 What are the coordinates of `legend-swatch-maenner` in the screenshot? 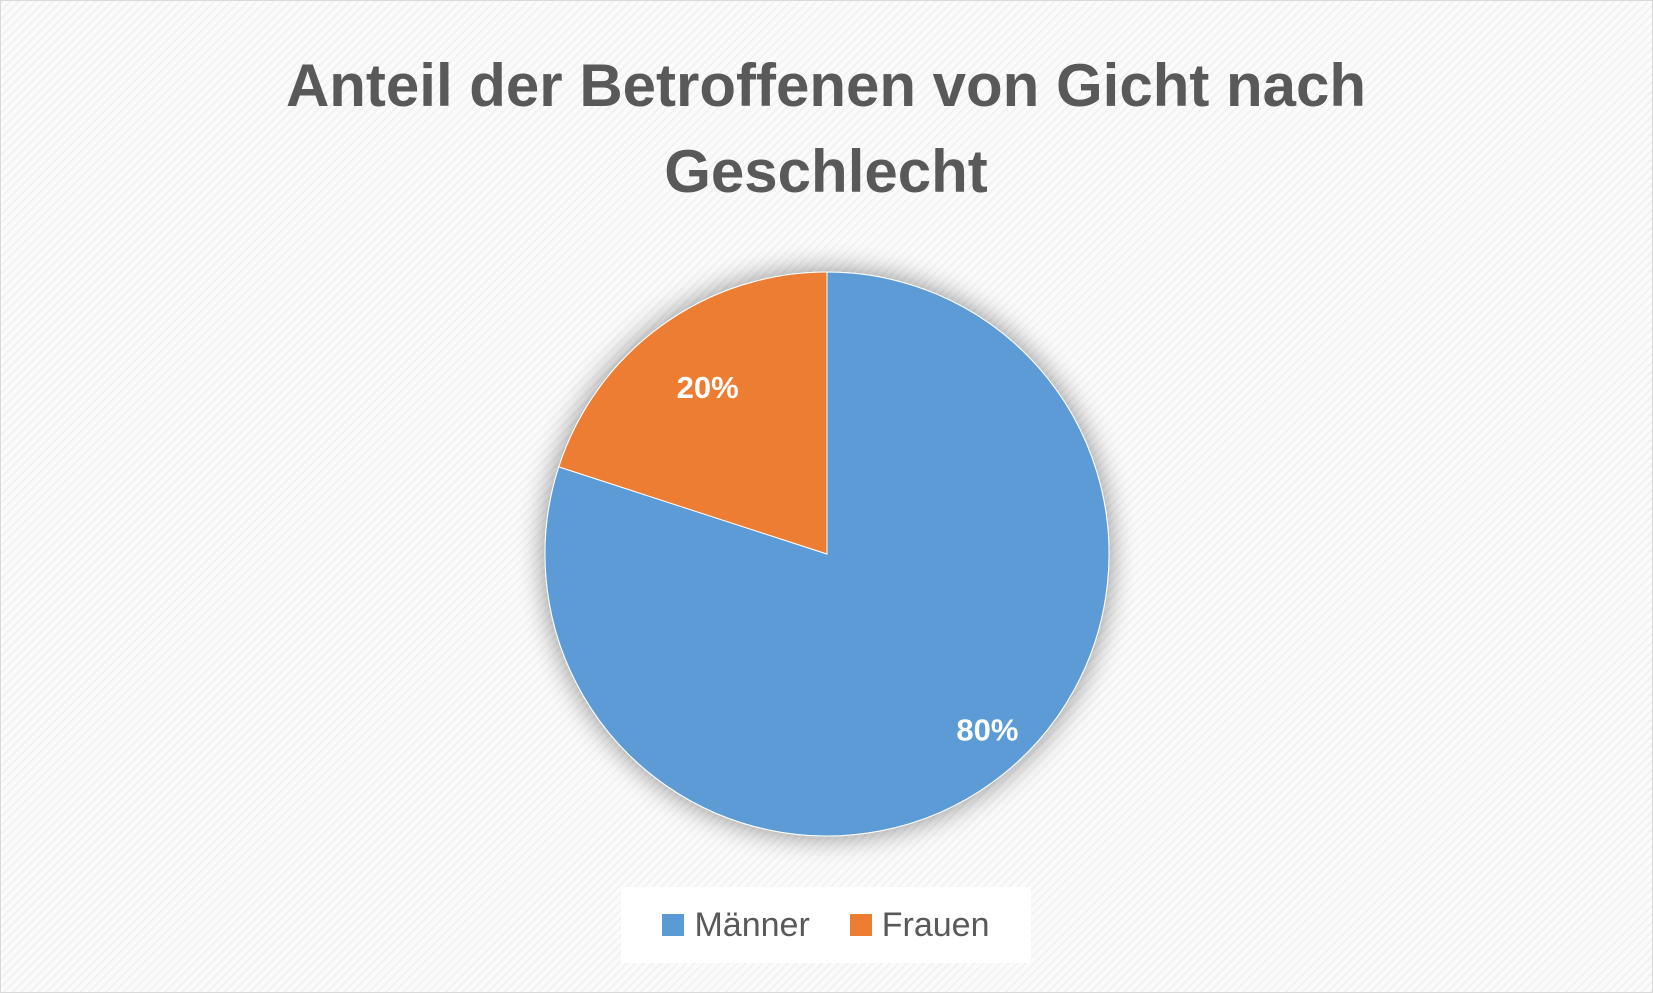 It's located at (673, 925).